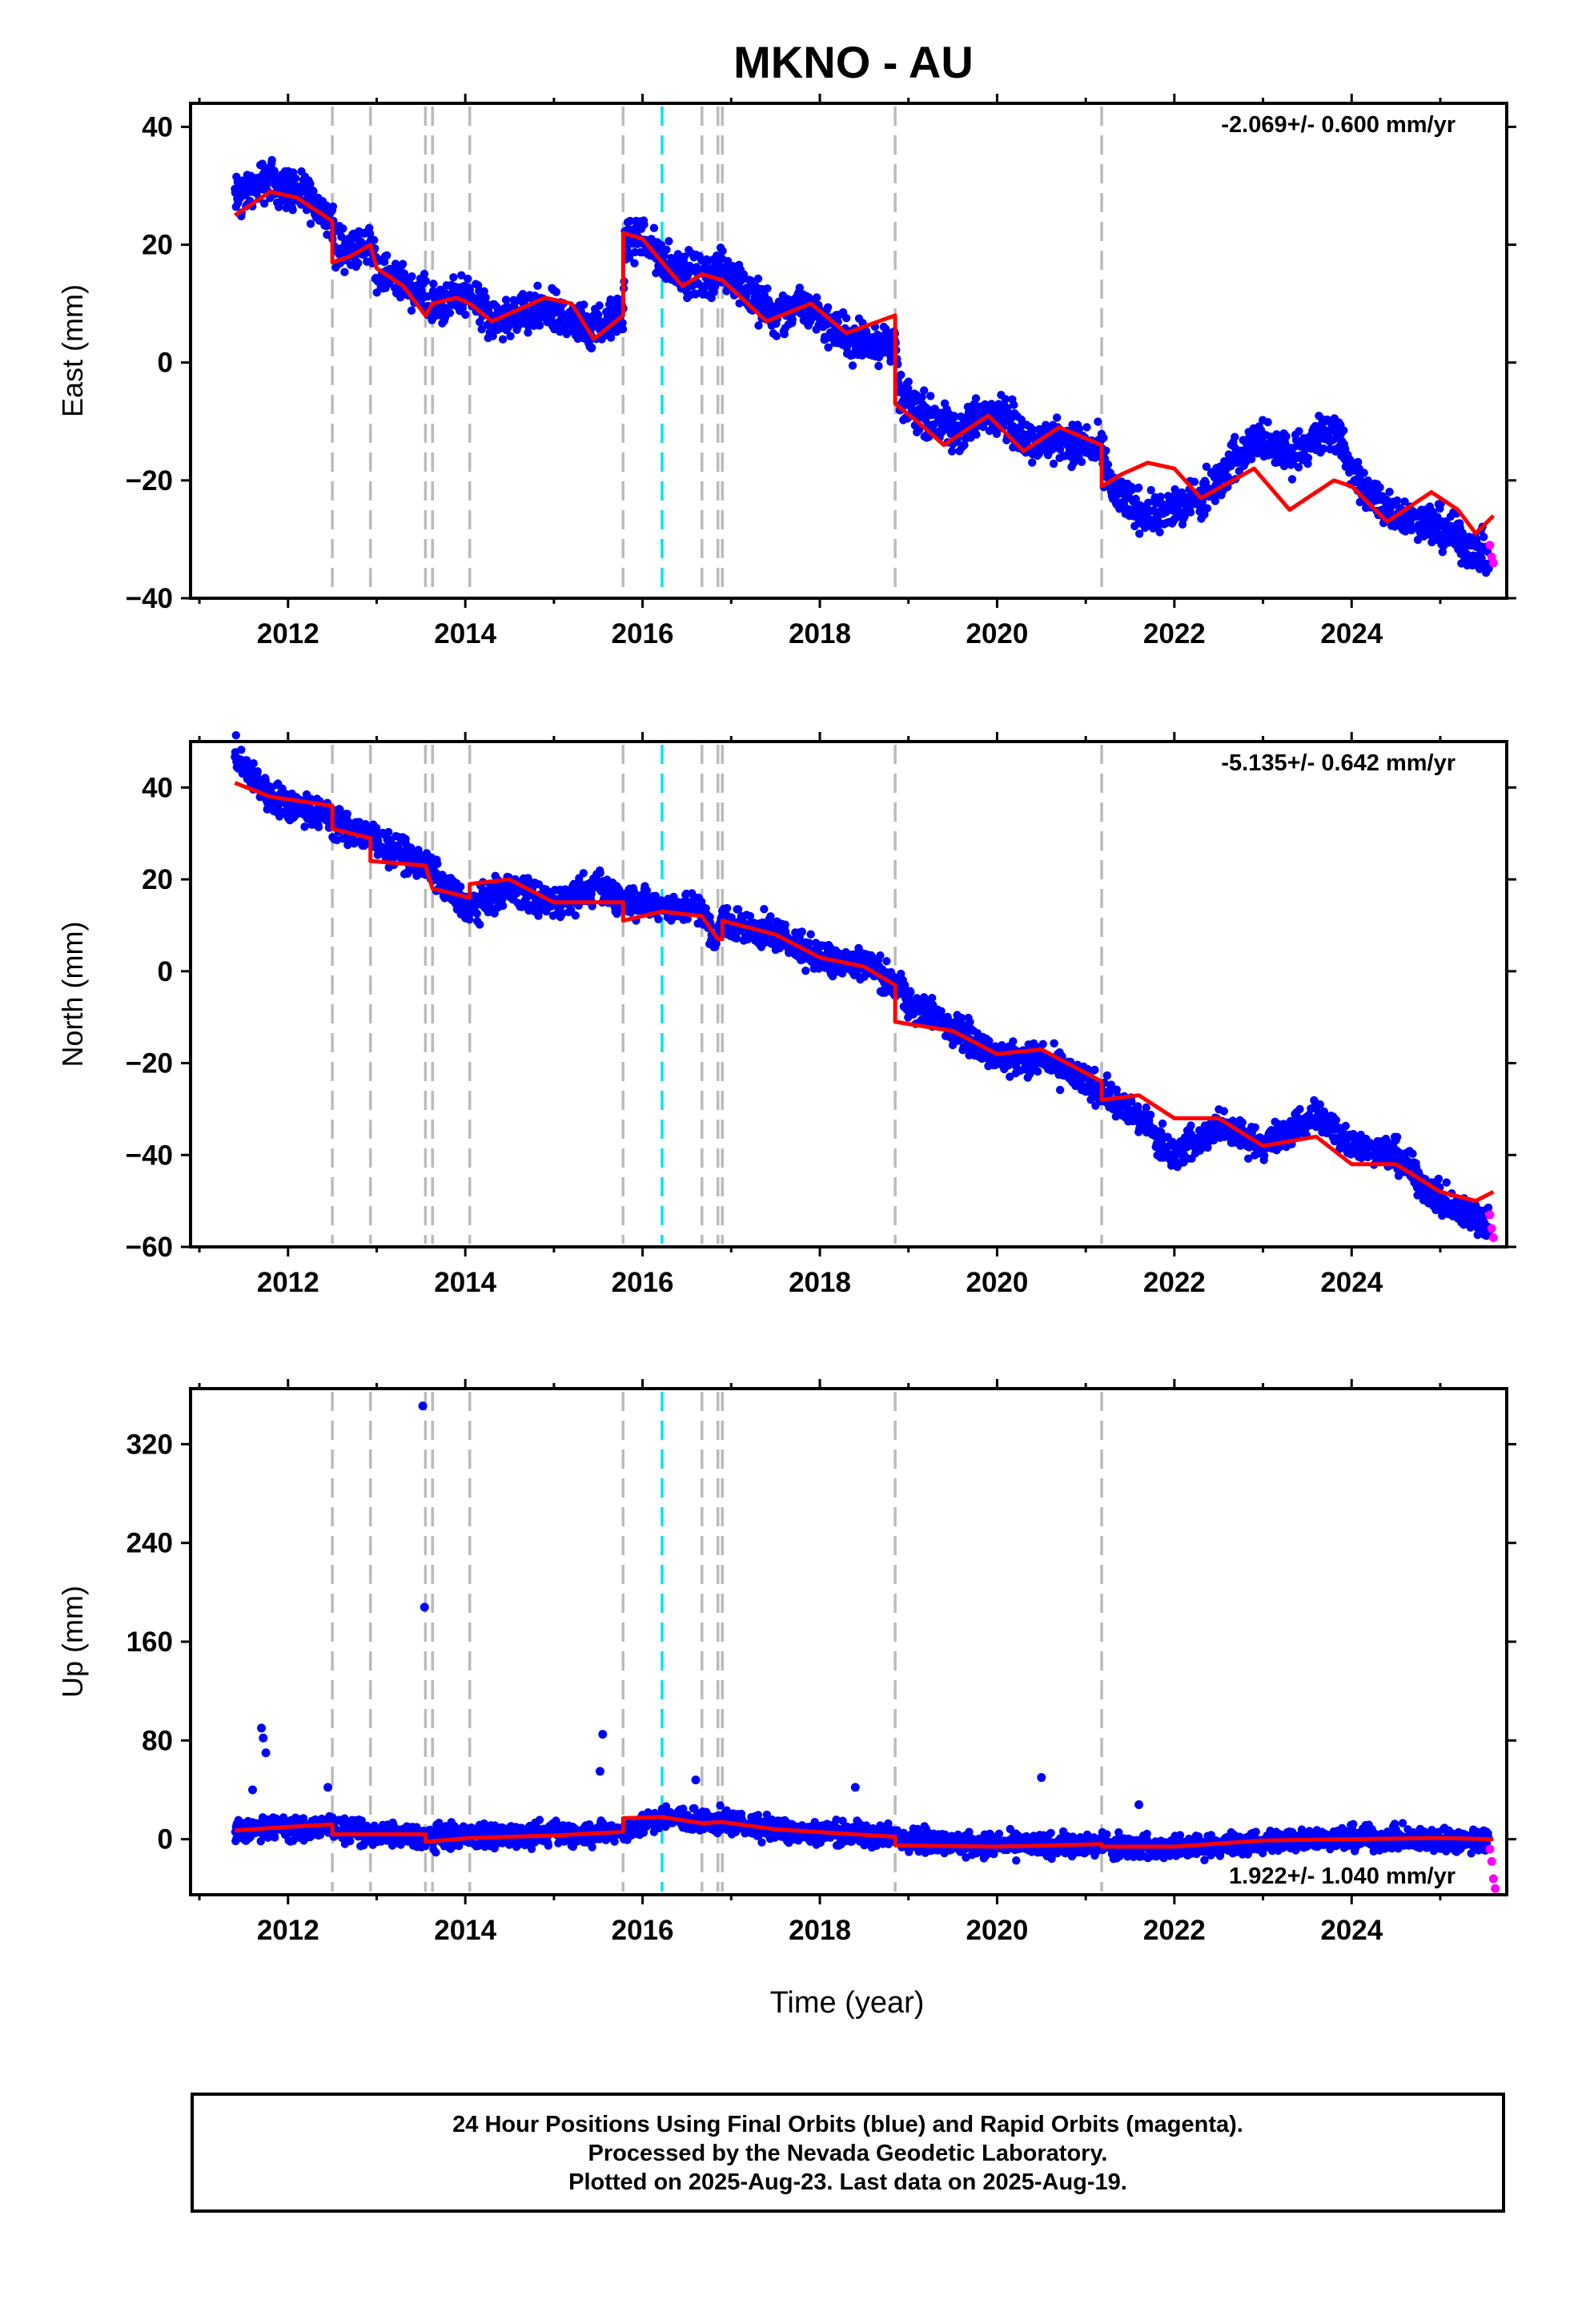  Describe the element at coordinates (862, 366) in the screenshot. I see `final-orbit-points` at that location.